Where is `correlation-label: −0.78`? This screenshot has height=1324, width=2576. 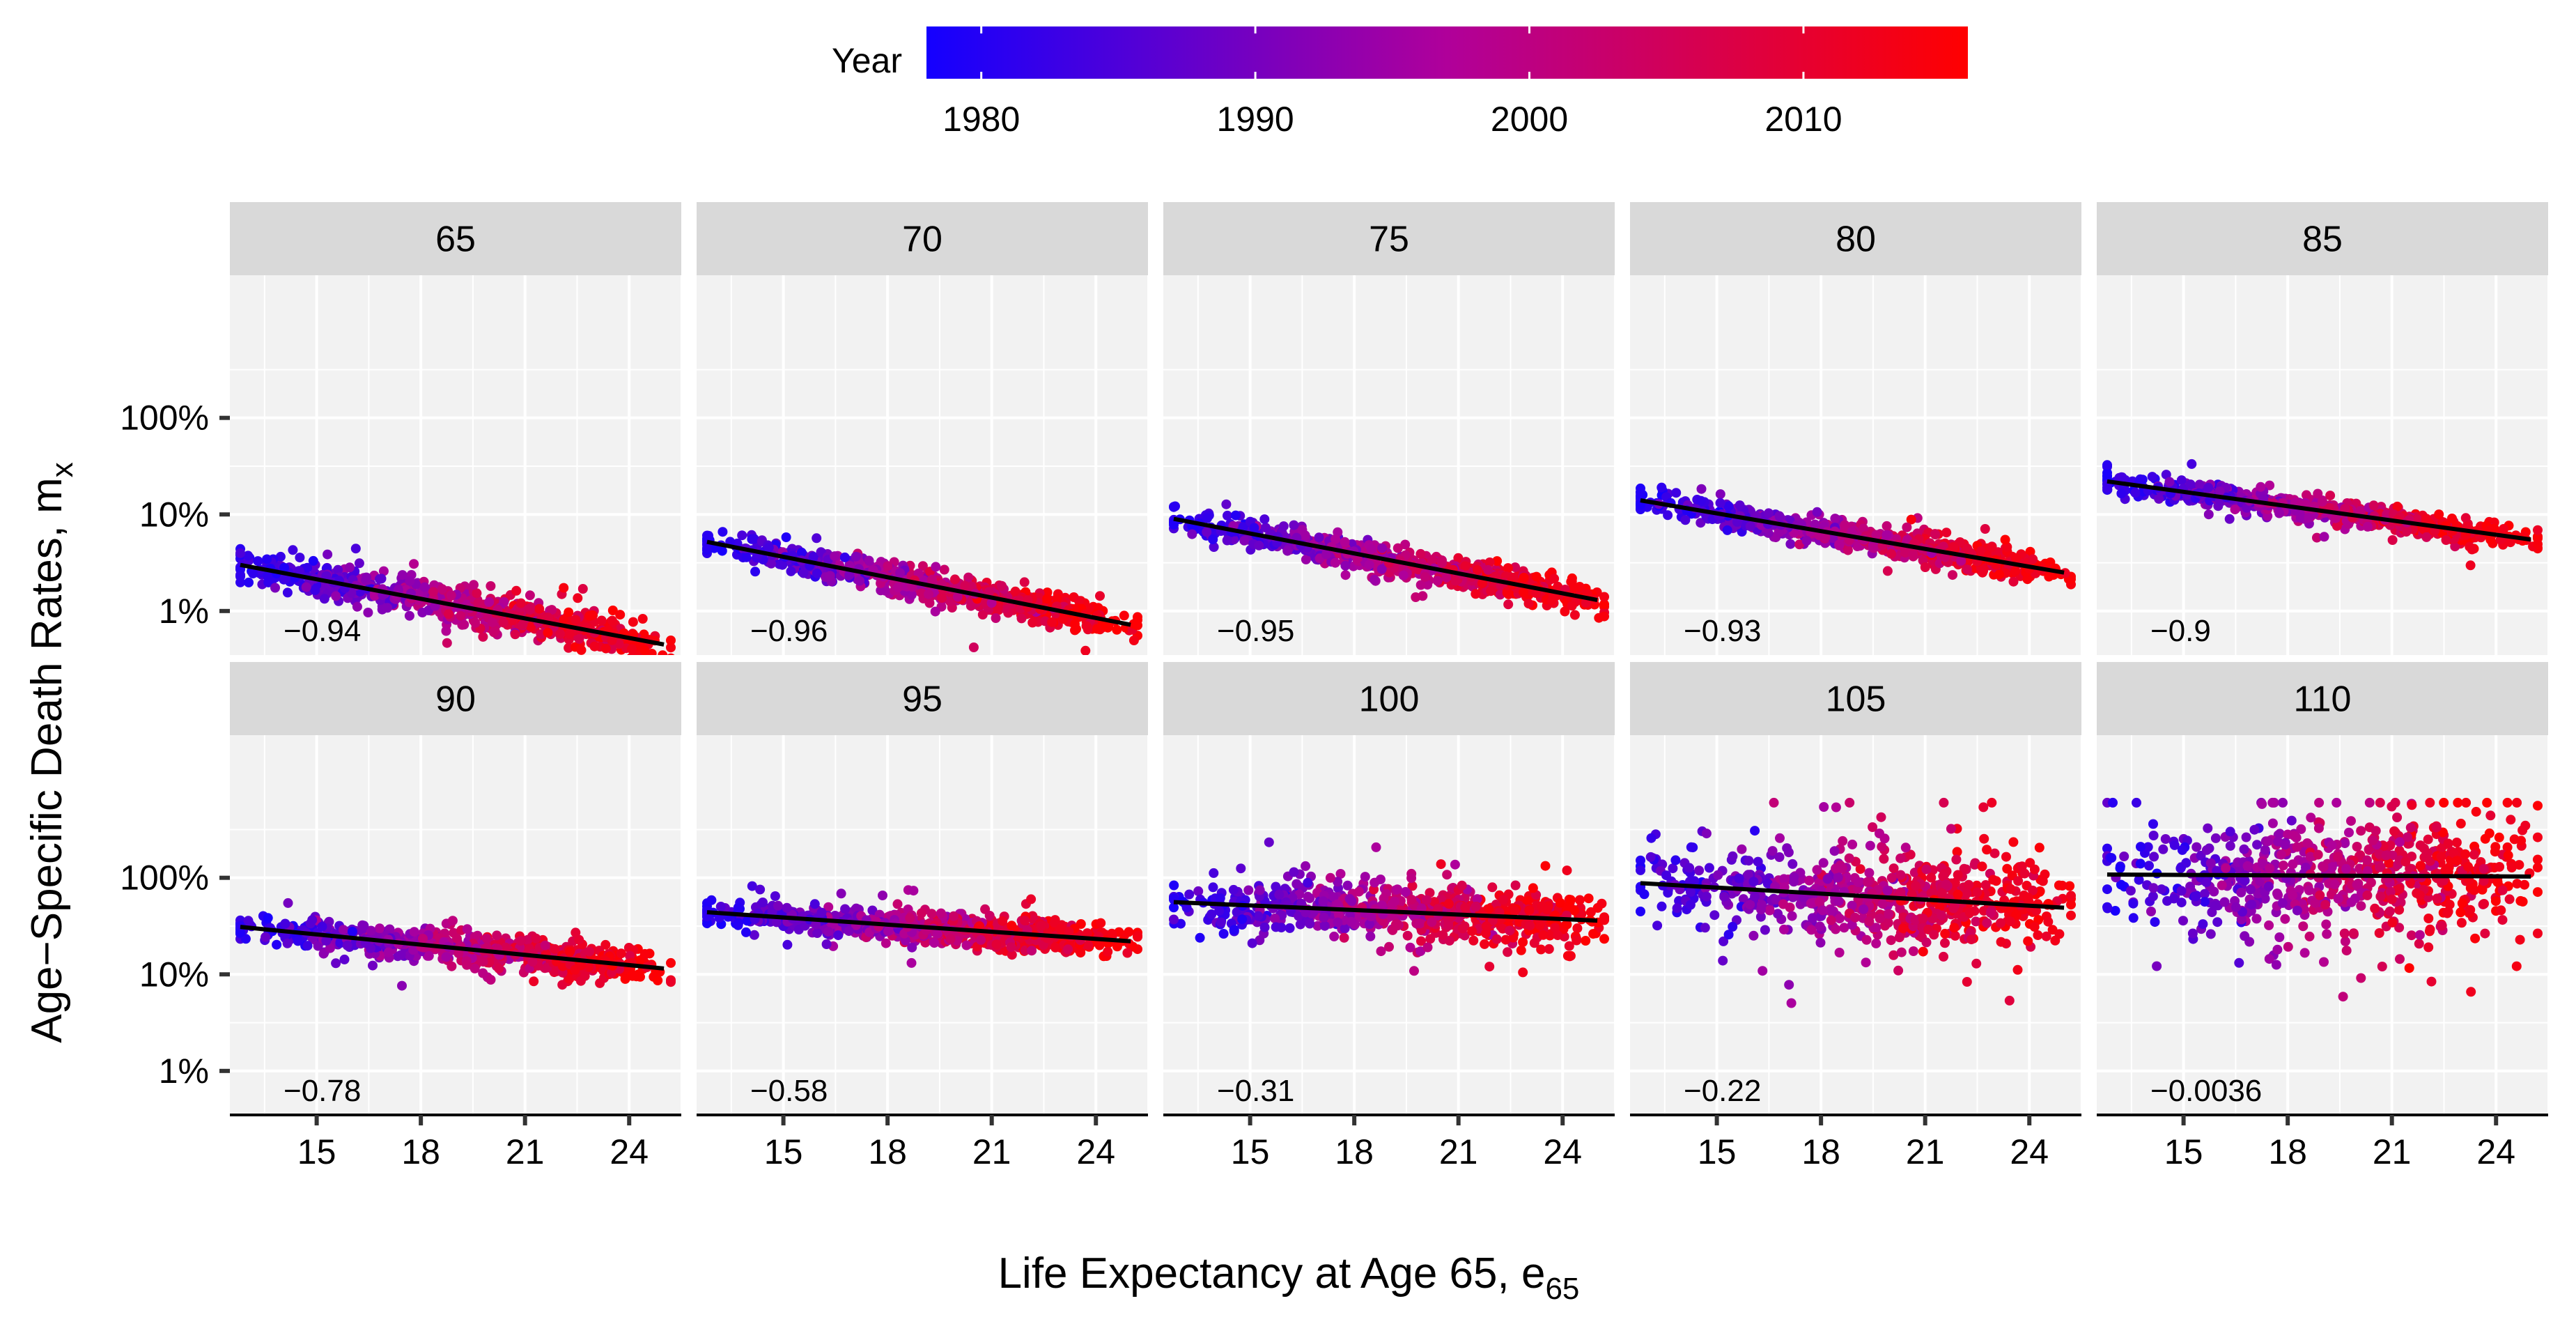
correlation-label: −0.78 is located at coordinates (322, 1091).